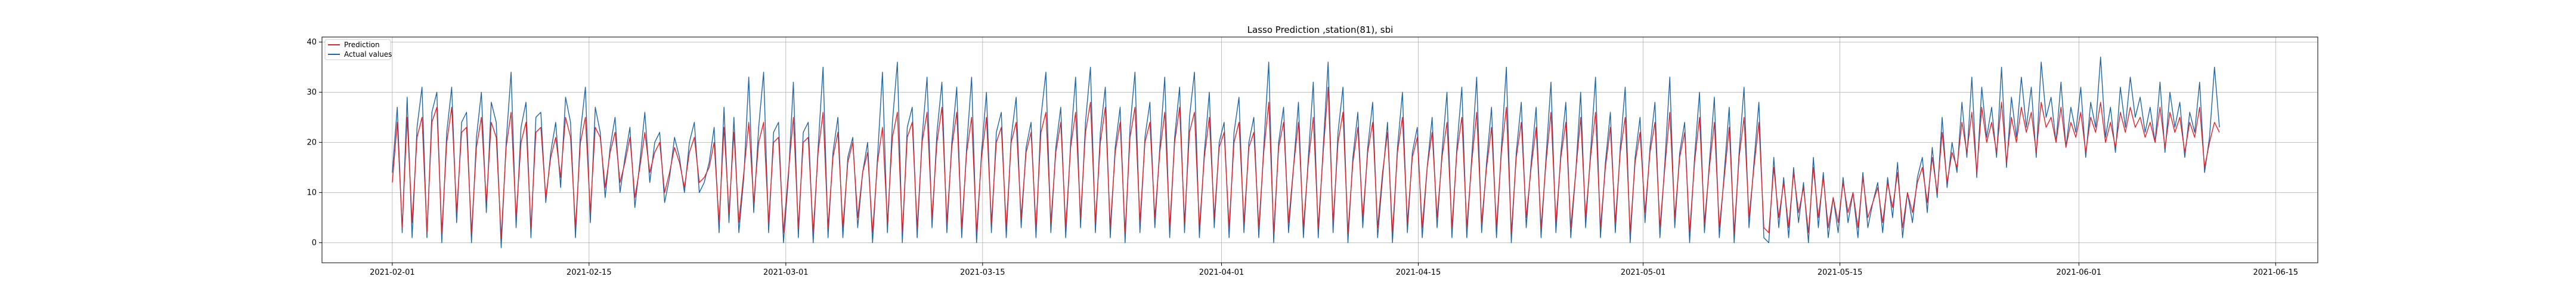 Image resolution: width=2576 pixels, height=301 pixels. Describe the element at coordinates (2276, 272) in the screenshot. I see `x-tick-label: 2021-06-15` at that location.